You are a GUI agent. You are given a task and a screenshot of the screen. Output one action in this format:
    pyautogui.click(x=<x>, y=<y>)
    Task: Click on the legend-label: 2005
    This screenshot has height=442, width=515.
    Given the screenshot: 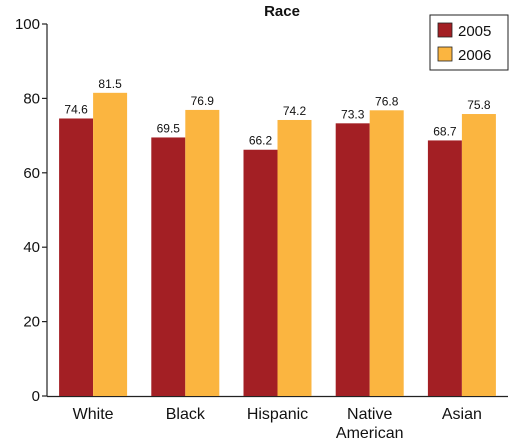 What is the action you would take?
    pyautogui.click(x=474, y=31)
    